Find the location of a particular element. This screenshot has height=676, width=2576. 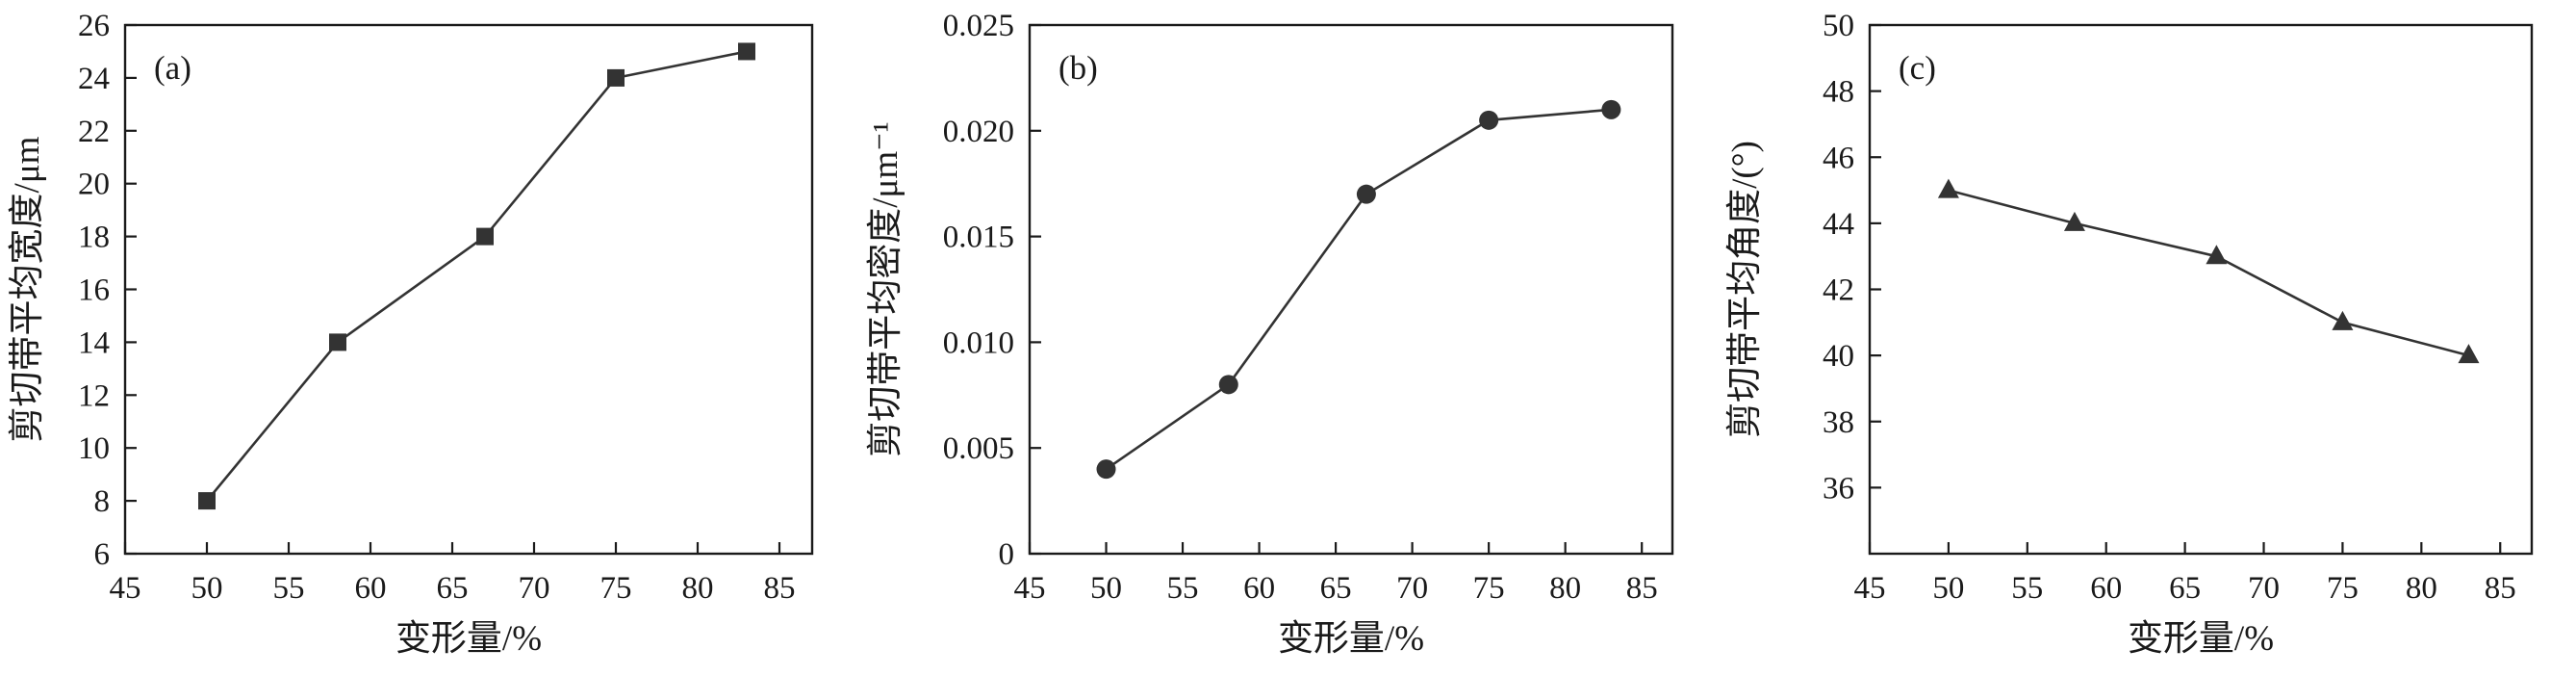

y-tick-label: 40 is located at coordinates (1838, 356).